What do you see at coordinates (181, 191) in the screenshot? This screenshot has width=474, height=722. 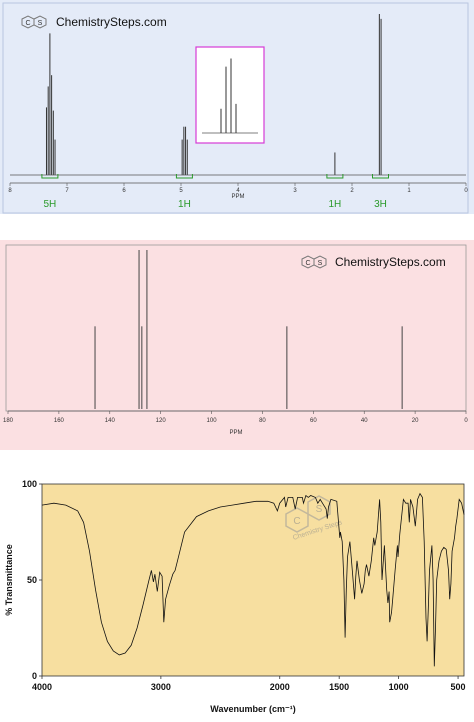 I see `h-nmr-tick-label: 5` at bounding box center [181, 191].